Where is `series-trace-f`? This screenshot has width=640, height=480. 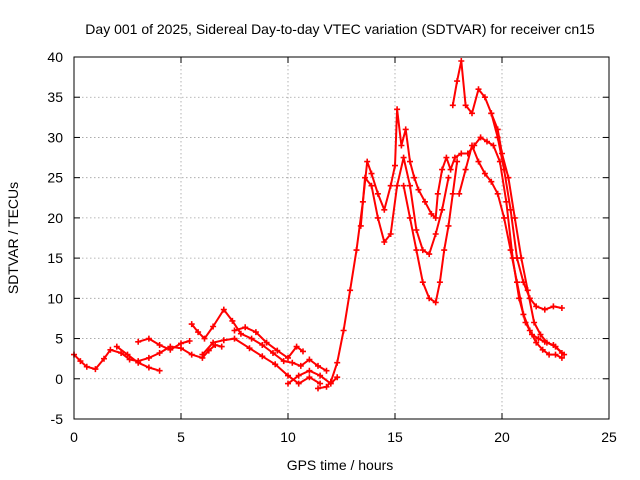 series-trace-f is located at coordinates (261, 361).